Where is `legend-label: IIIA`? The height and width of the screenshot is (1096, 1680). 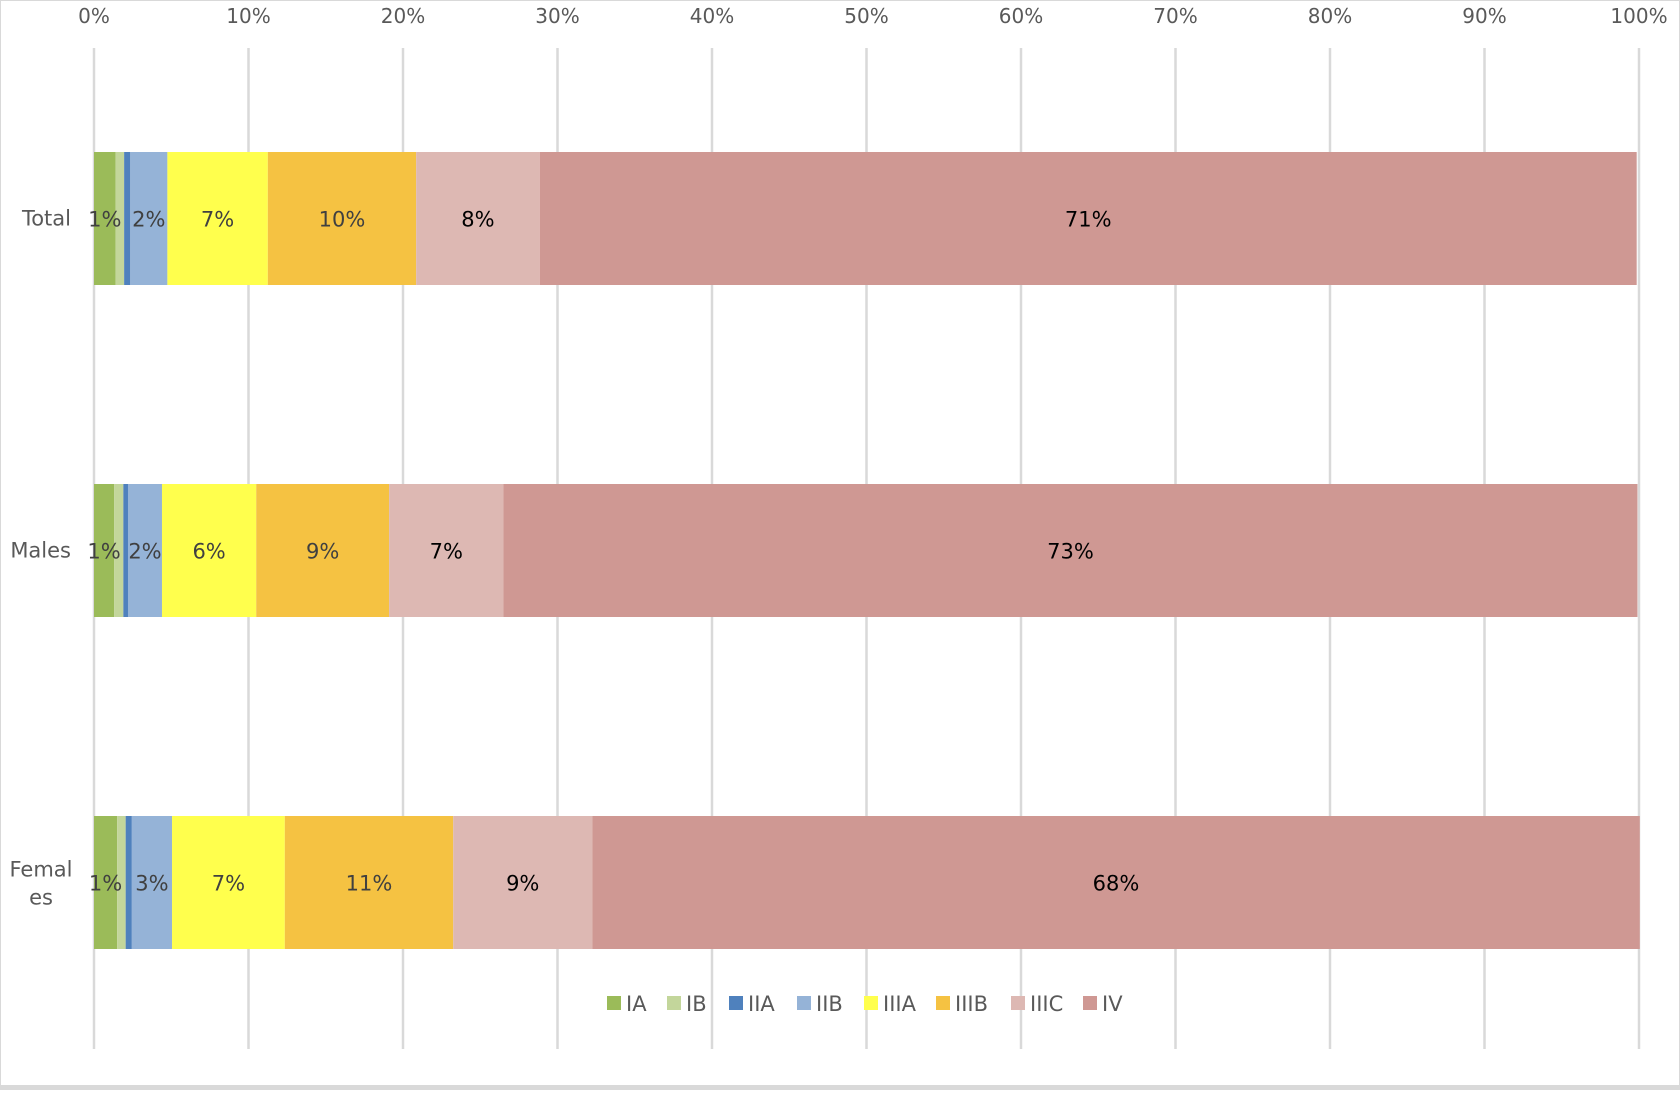 legend-label: IIIA is located at coordinates (900, 1004).